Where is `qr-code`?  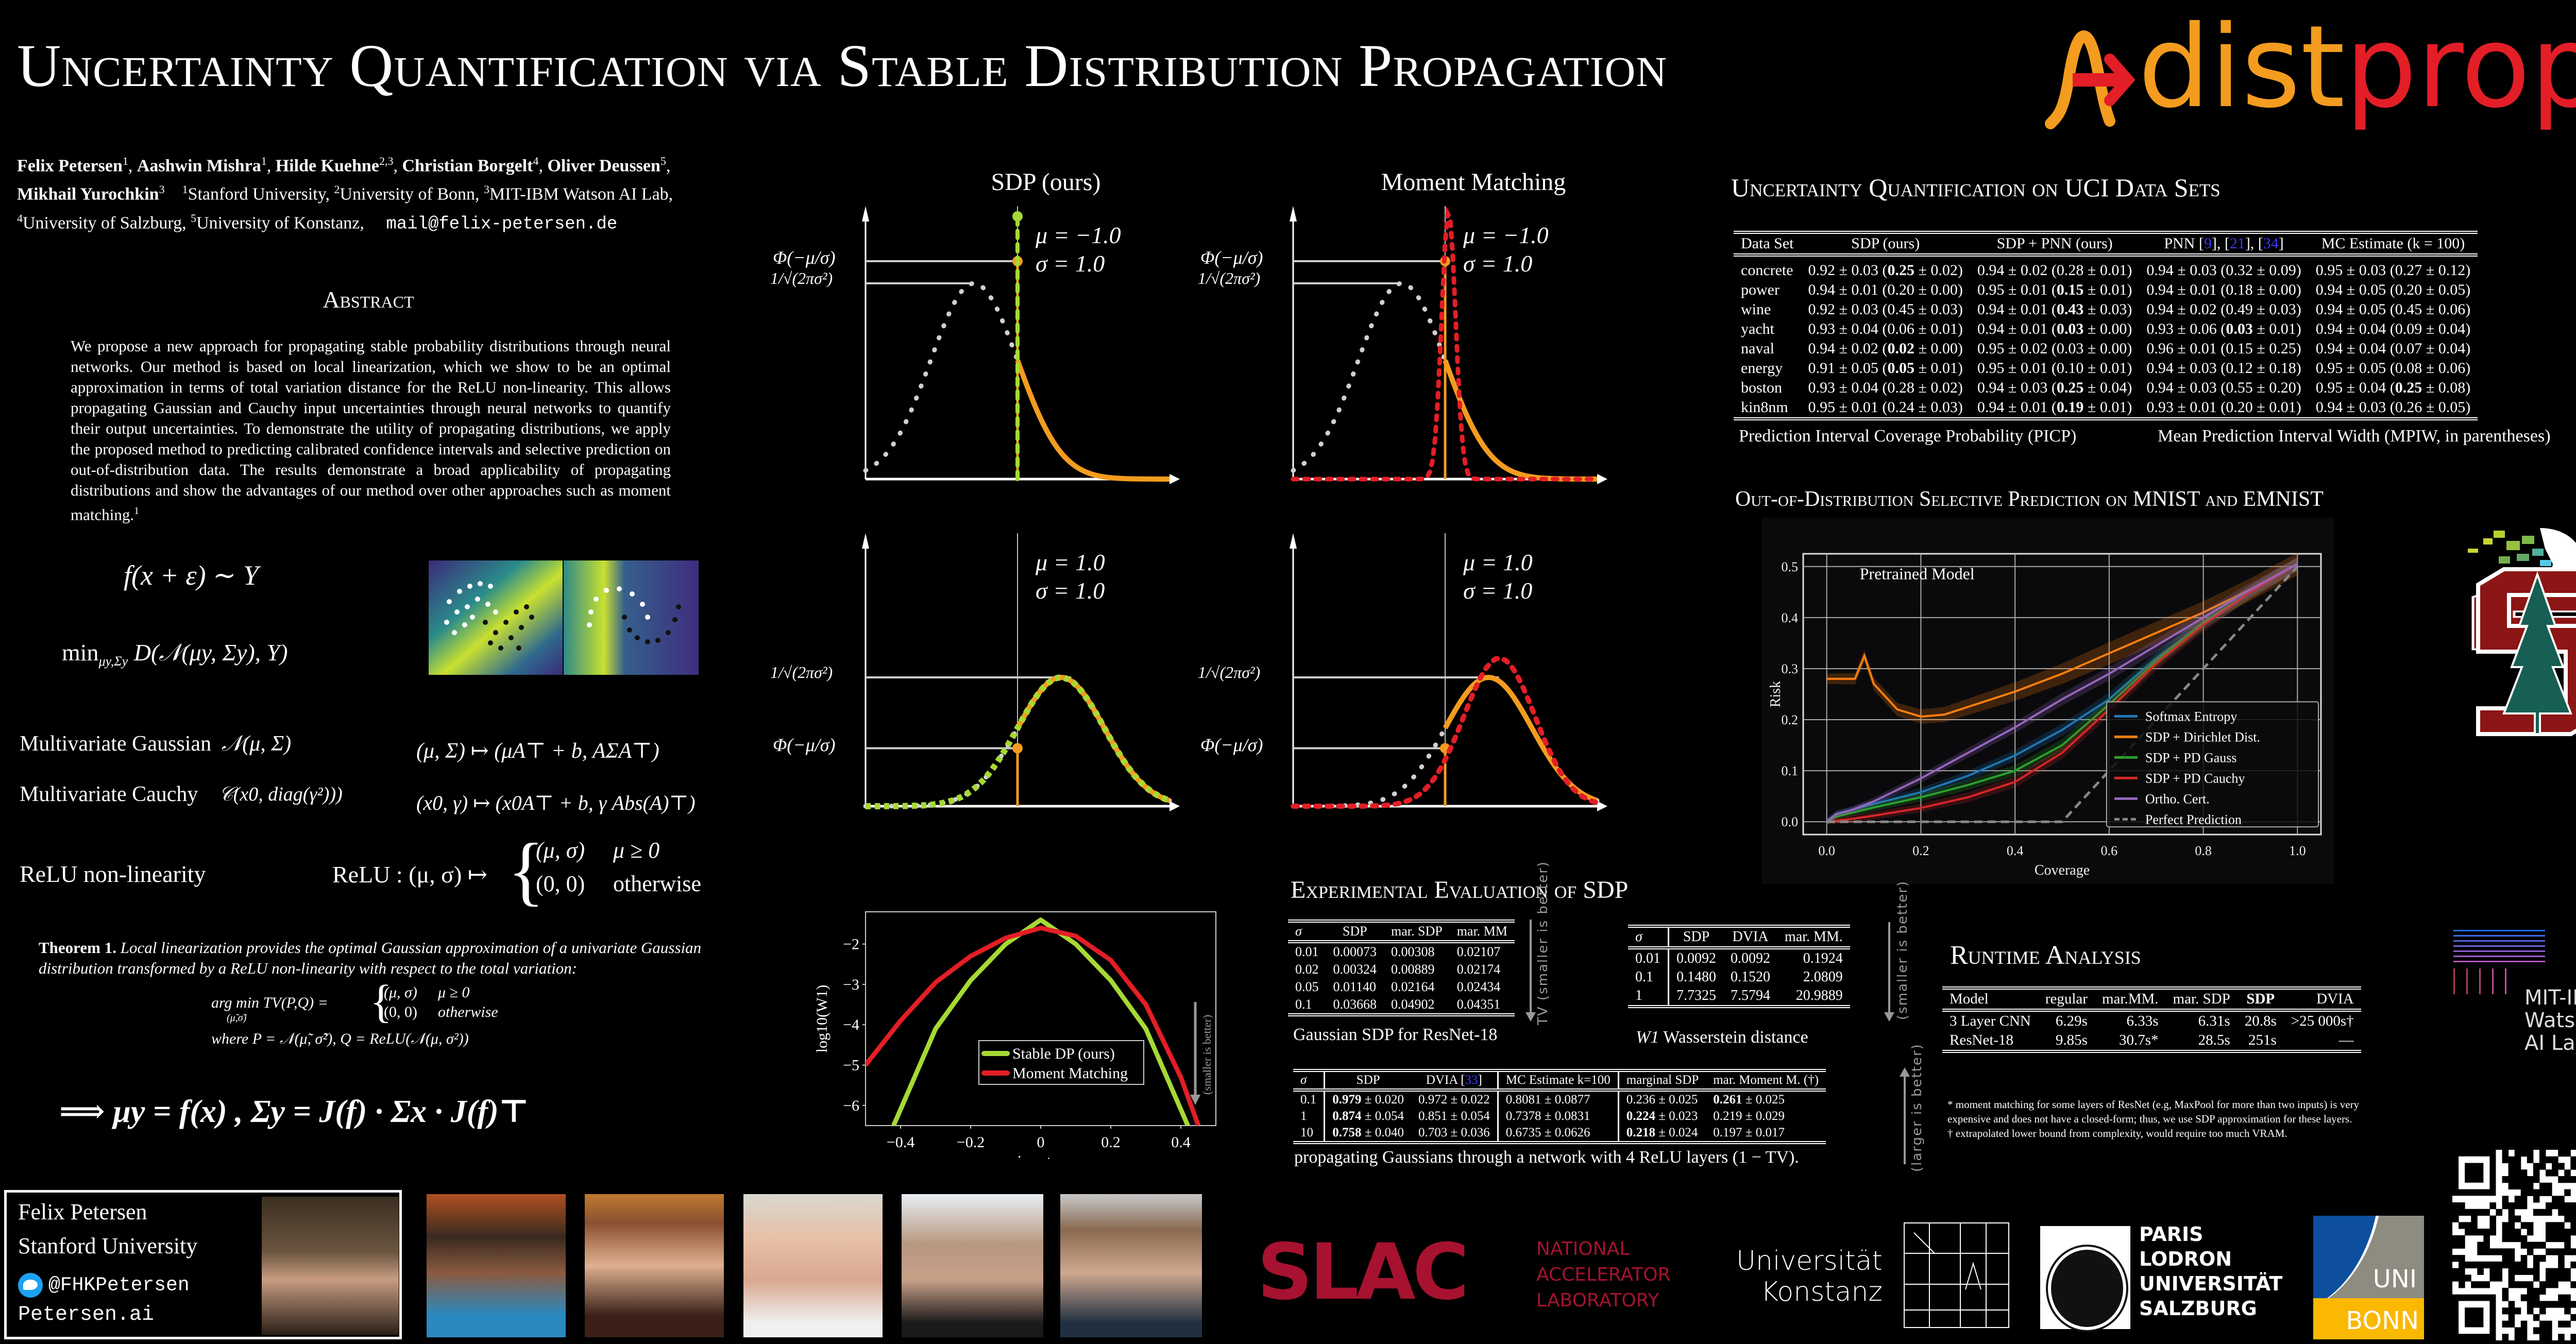 qr-code is located at coordinates (2514, 1245).